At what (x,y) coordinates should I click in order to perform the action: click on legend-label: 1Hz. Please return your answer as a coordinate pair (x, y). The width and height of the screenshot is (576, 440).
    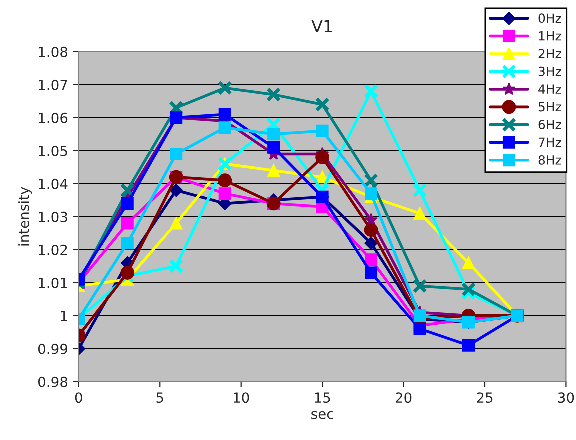
    Looking at the image, I should click on (550, 36).